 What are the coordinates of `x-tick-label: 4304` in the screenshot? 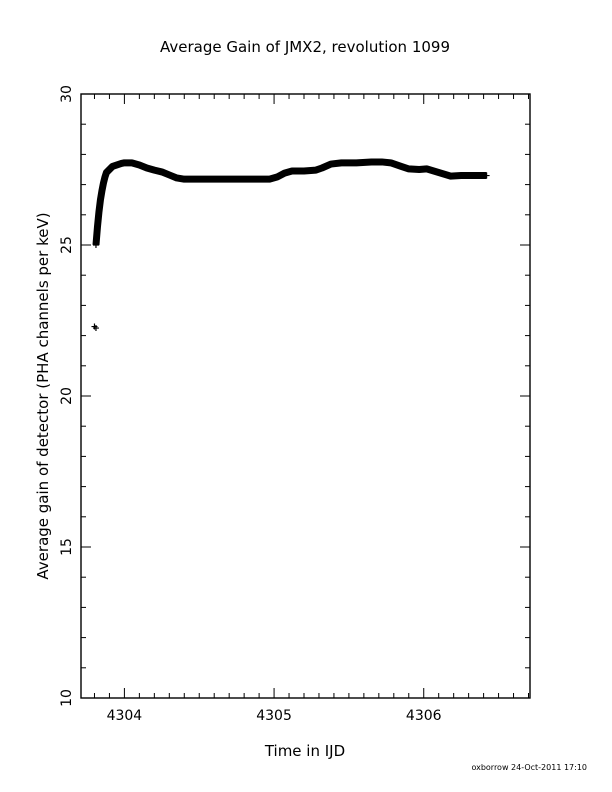 It's located at (125, 716).